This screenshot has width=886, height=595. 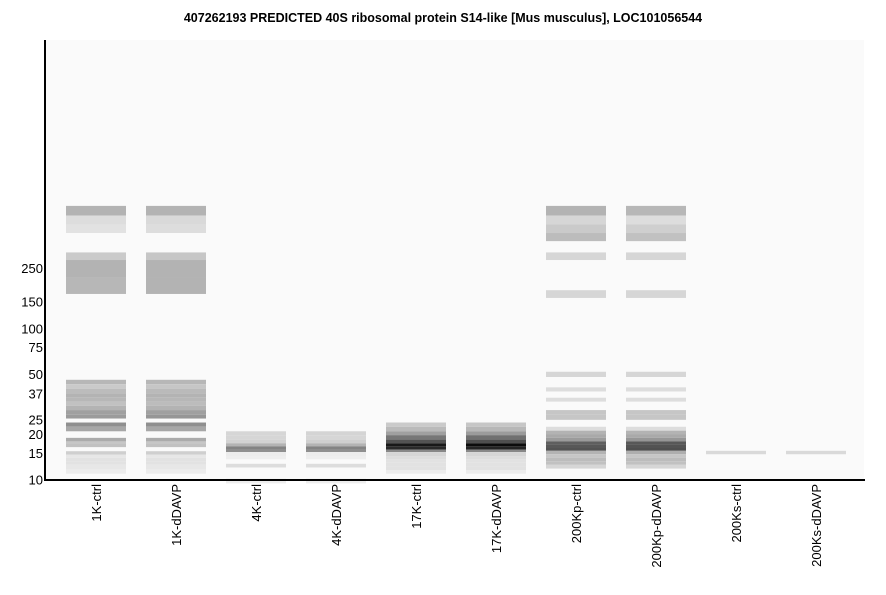 I want to click on lane-label: 4K-ctrl, so click(x=256, y=503).